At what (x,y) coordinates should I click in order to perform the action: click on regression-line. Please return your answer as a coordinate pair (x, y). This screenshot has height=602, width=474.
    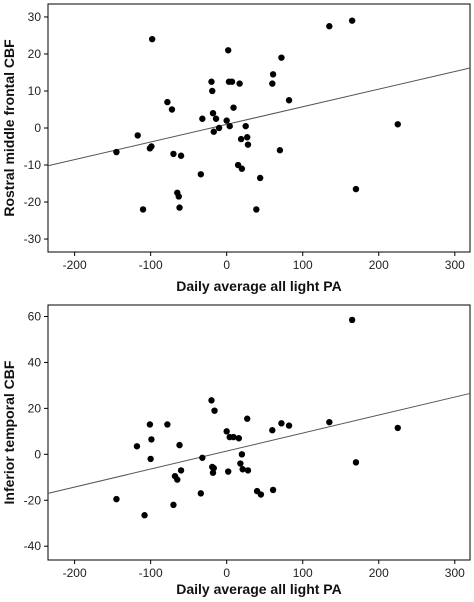
    Looking at the image, I should click on (259, 117).